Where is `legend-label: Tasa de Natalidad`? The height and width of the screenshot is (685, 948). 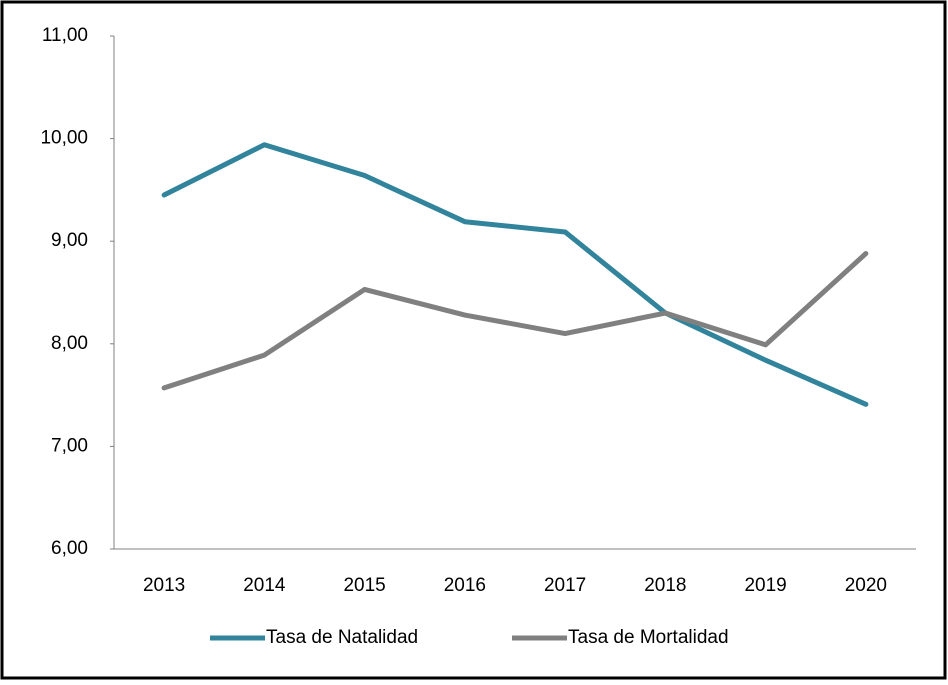
legend-label: Tasa de Natalidad is located at coordinates (342, 637).